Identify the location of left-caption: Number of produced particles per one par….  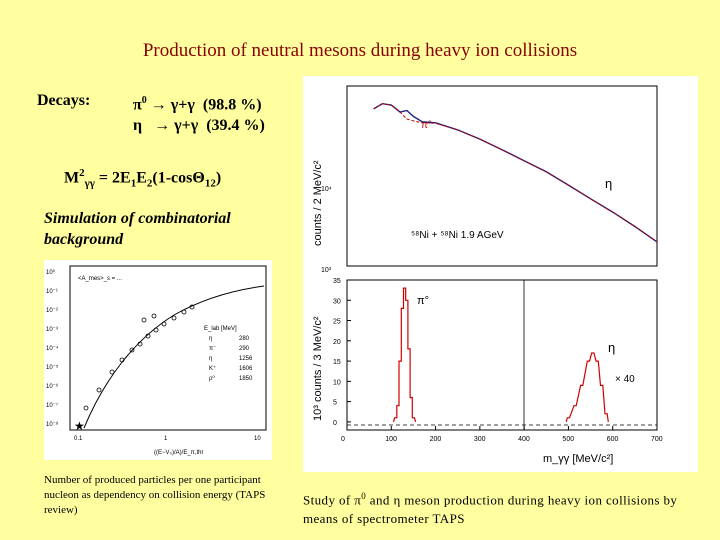
(155, 495).